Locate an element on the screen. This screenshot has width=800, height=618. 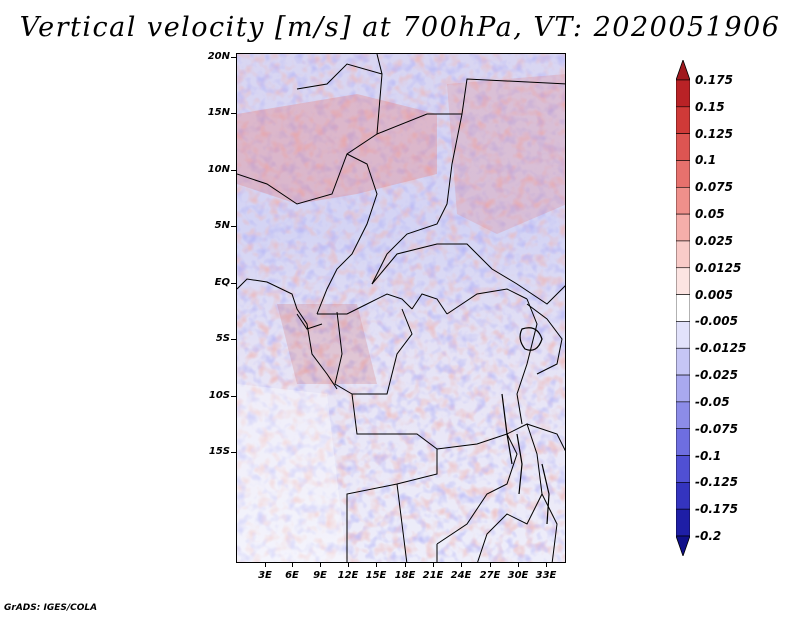
colorbar-label: -0.1 is located at coordinates (708, 455).